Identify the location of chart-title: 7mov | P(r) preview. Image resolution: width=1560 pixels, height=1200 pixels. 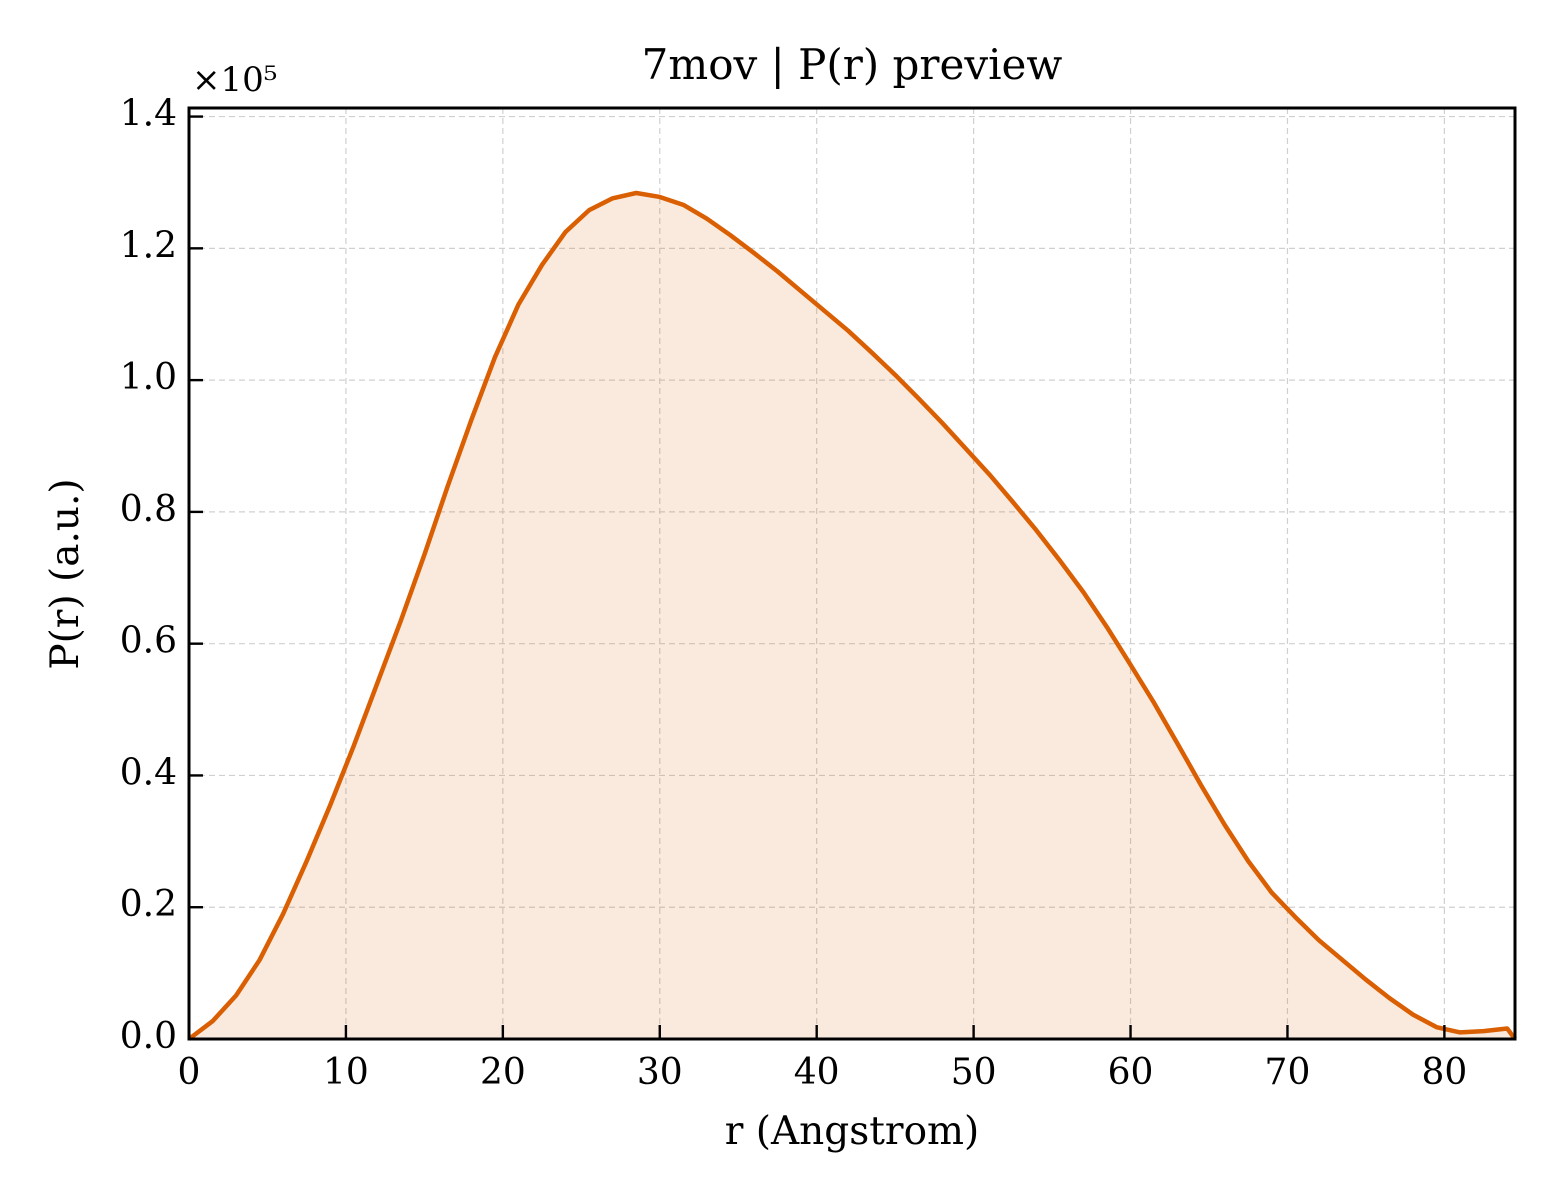
(852, 64).